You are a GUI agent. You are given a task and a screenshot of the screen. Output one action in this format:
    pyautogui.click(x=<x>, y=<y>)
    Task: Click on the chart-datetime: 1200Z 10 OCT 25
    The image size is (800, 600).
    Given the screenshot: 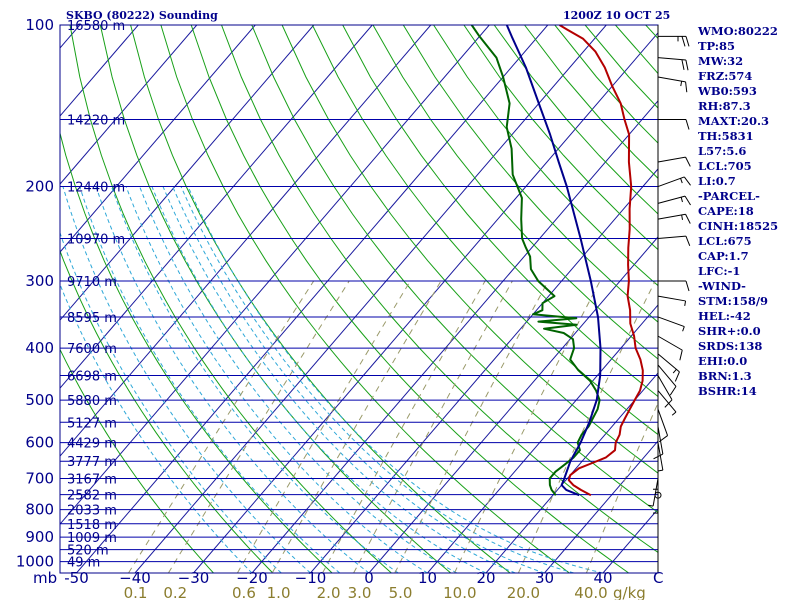 What is the action you would take?
    pyautogui.click(x=617, y=15)
    